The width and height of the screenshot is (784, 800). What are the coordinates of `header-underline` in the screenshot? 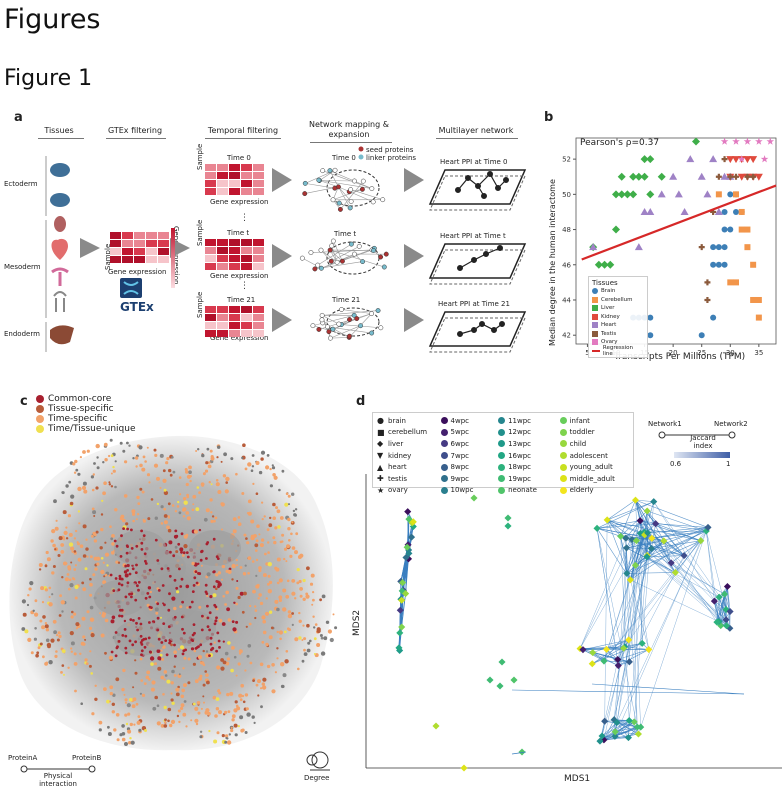 It's located at (136, 138).